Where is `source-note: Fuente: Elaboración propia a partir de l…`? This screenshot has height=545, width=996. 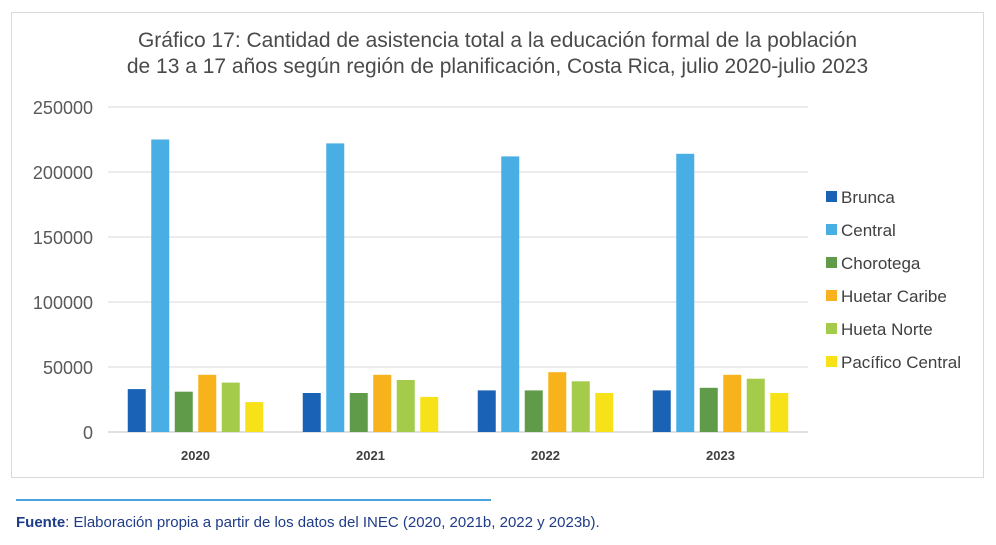
source-note: Fuente: Elaboración propia a partir de l… is located at coordinates (308, 522).